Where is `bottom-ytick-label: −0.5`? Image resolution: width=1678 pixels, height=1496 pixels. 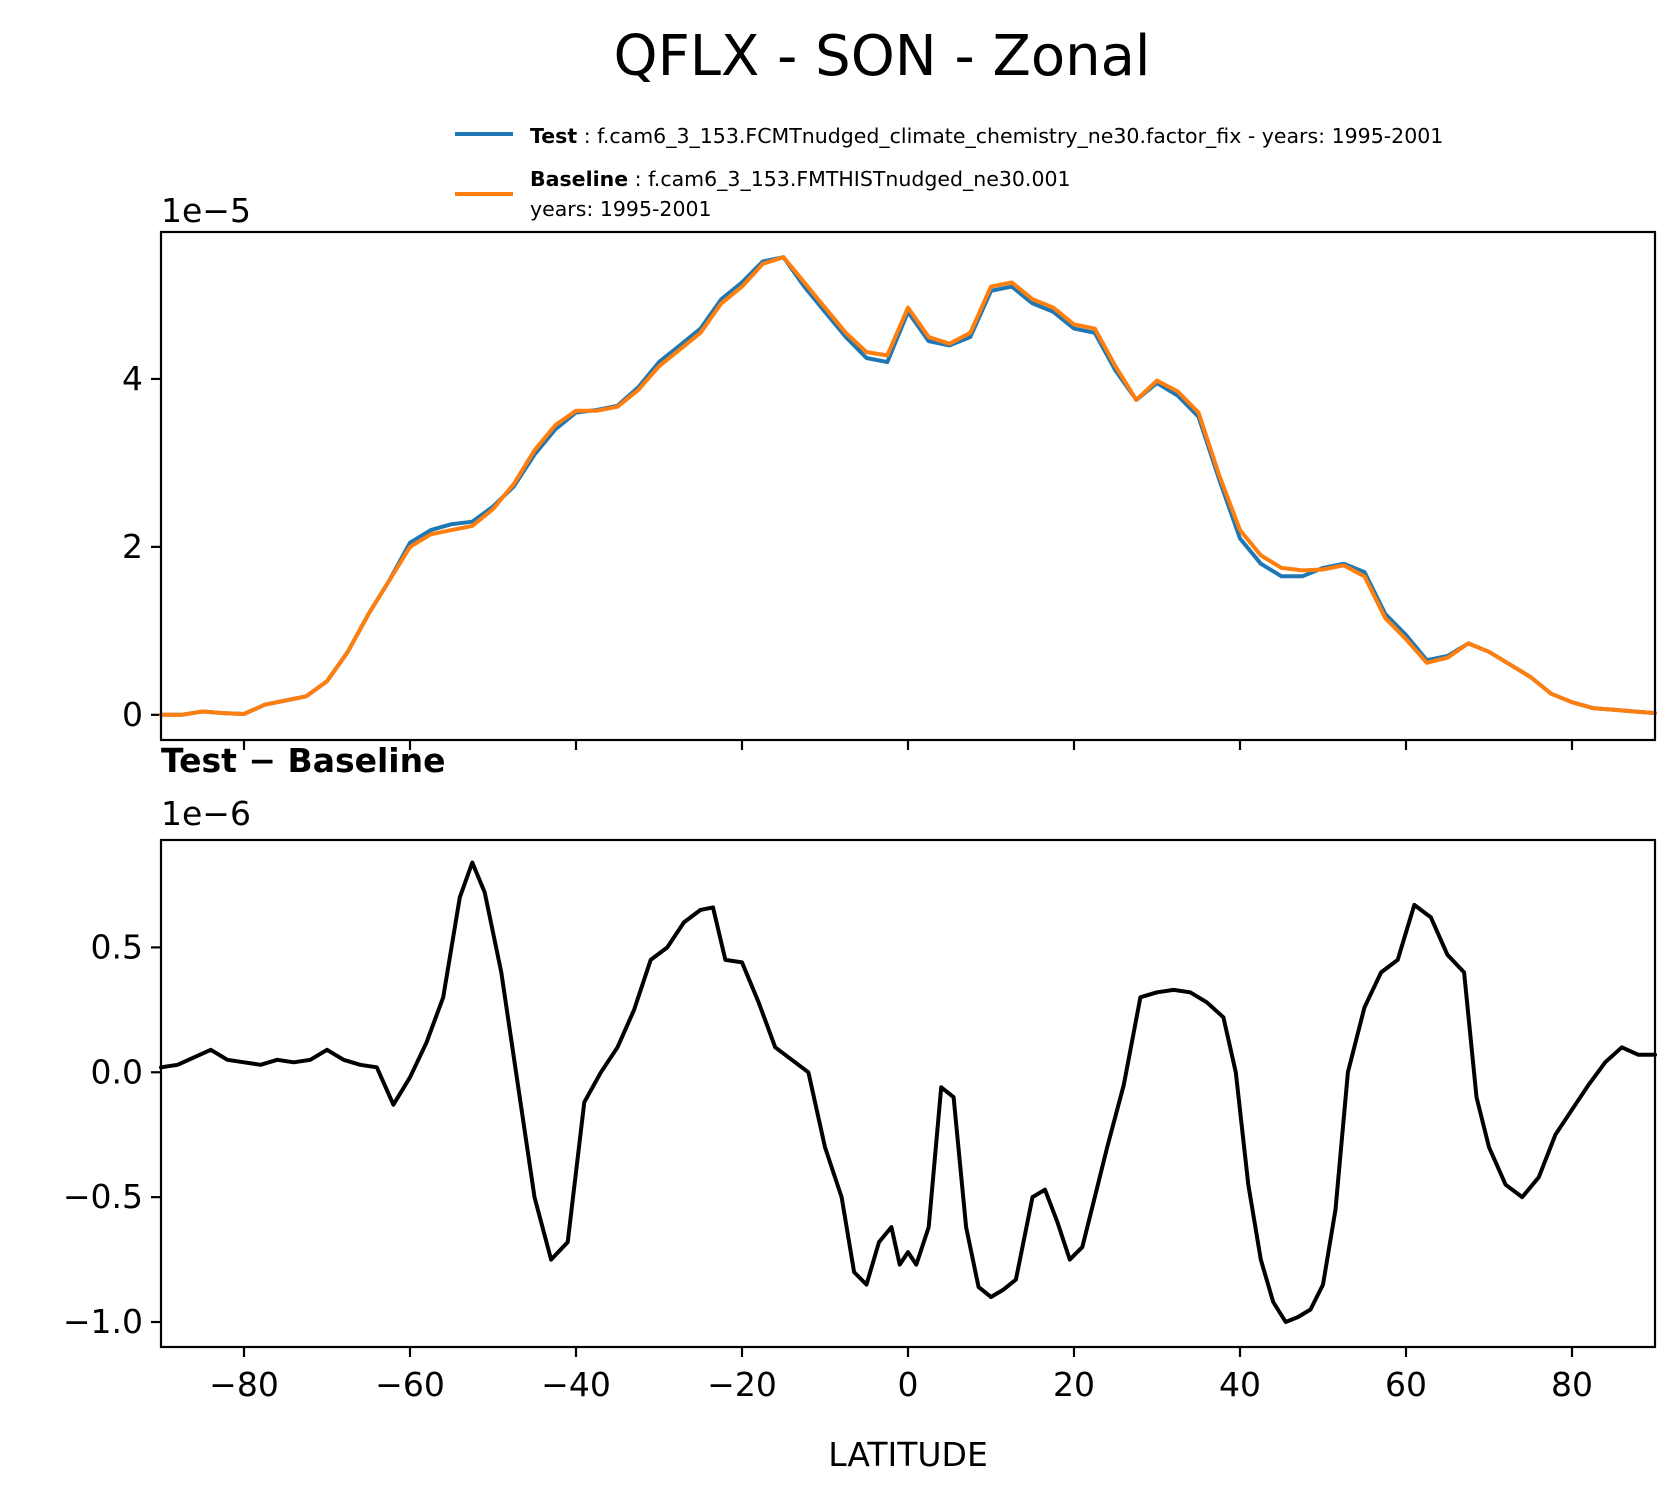
bottom-ytick-label: −0.5 is located at coordinates (103, 1196).